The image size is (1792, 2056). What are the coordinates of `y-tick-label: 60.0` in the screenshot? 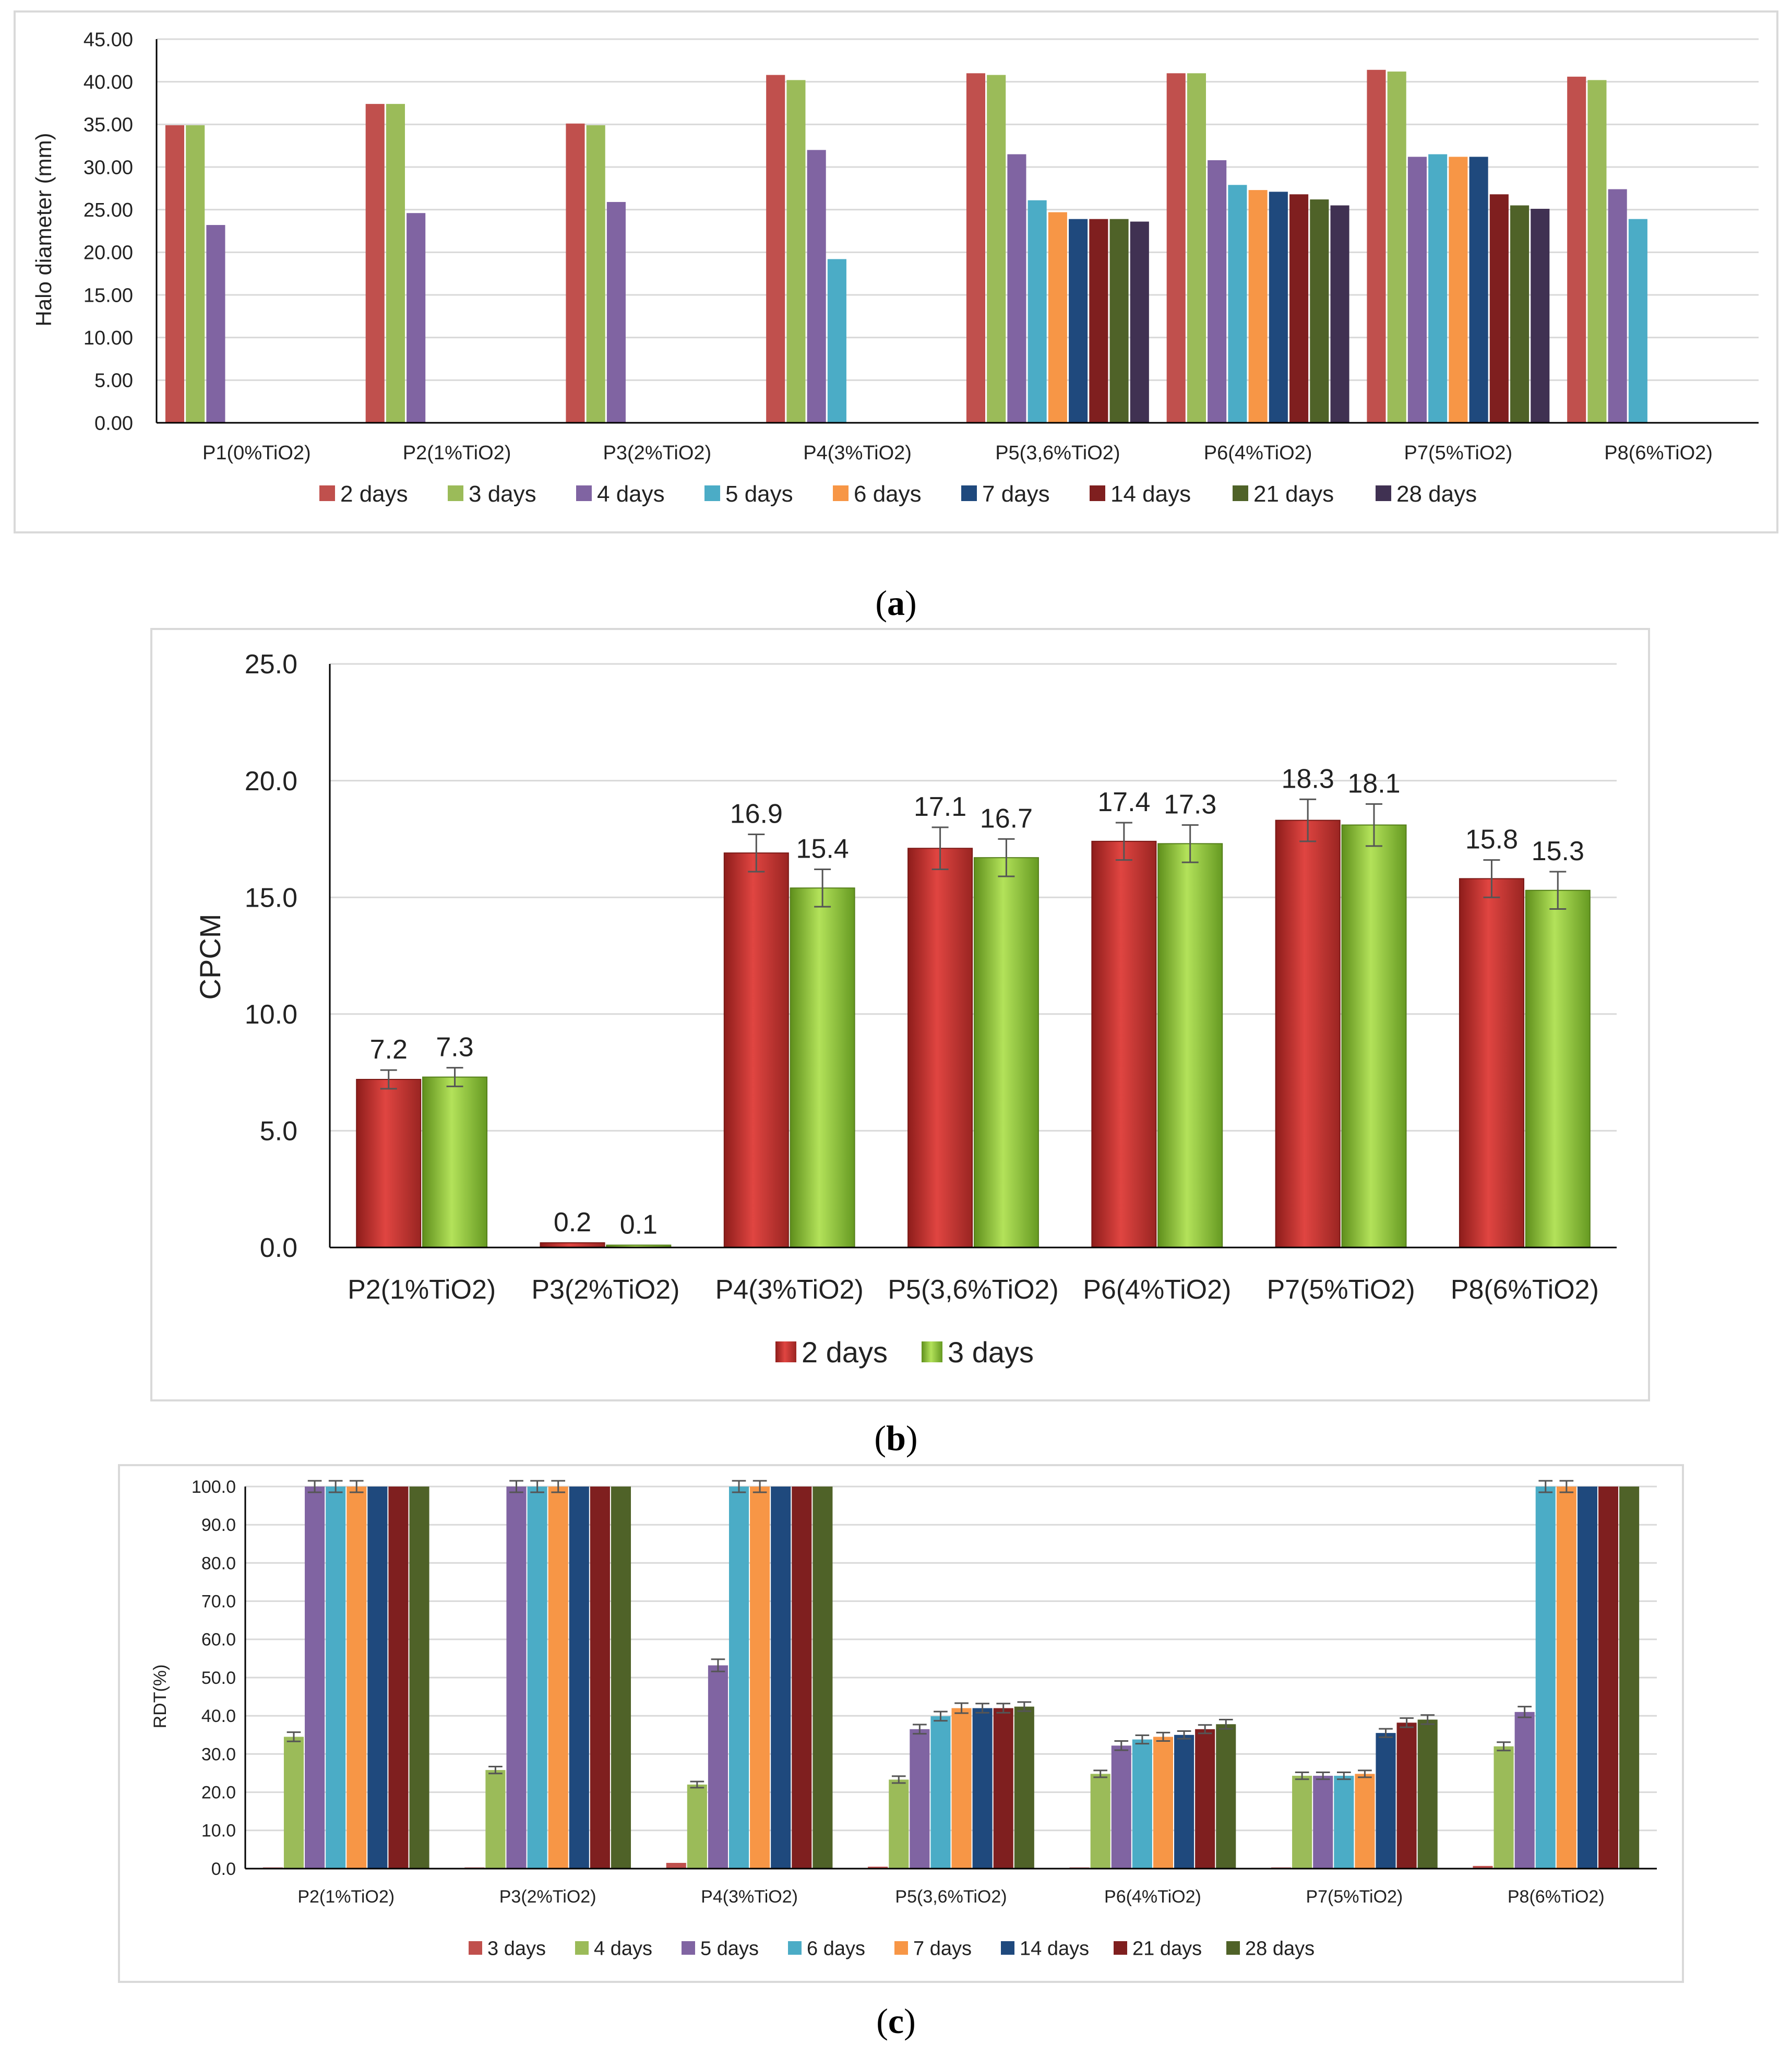 It's located at (219, 1640).